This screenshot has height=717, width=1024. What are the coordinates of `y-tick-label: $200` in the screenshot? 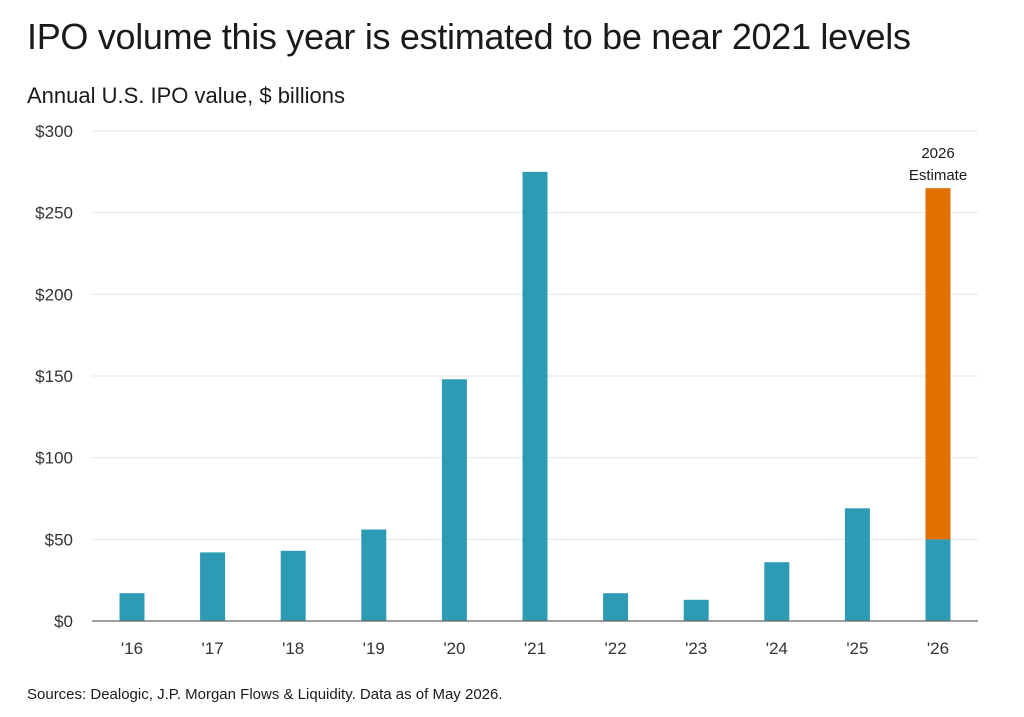 It's located at (54, 294).